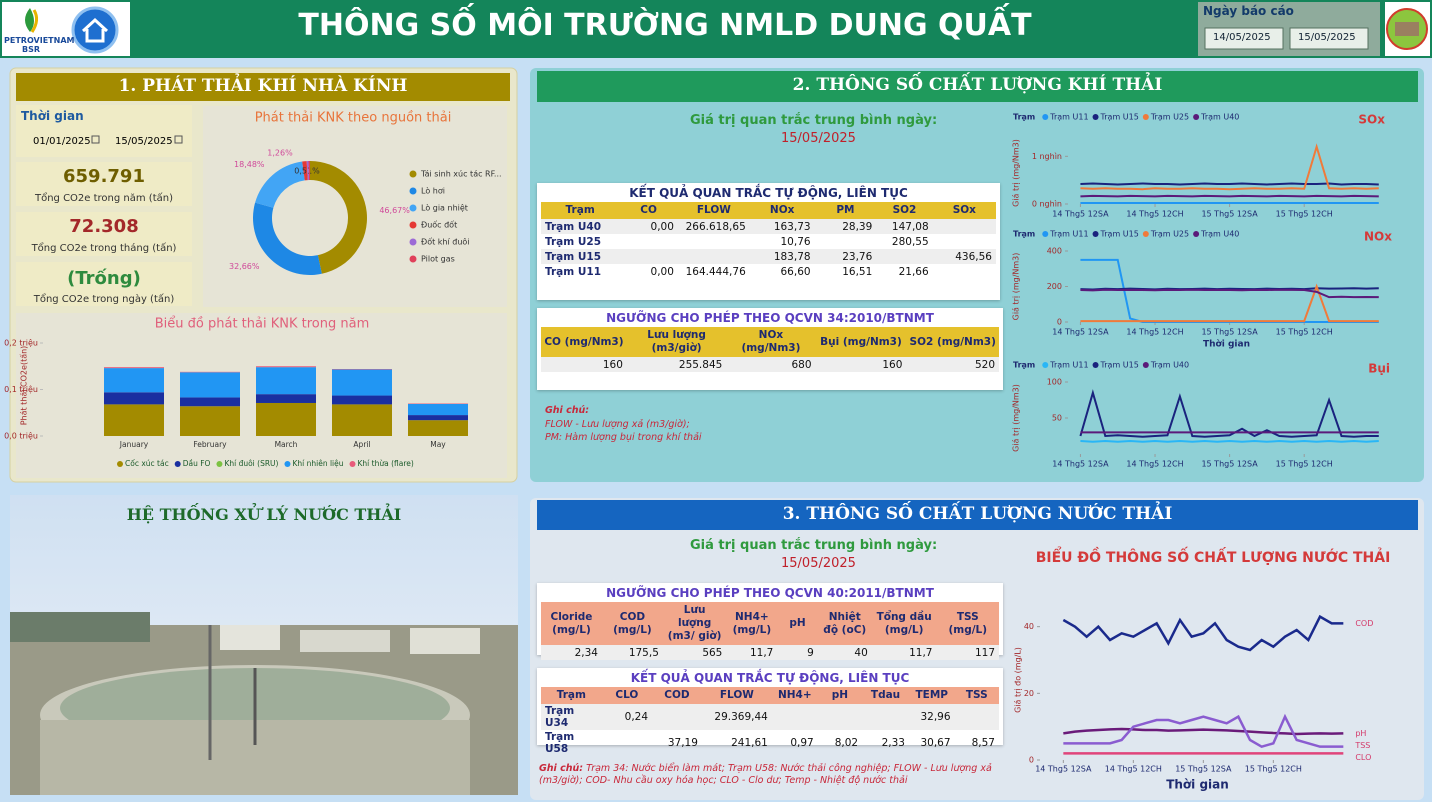 This screenshot has height=802, width=1432. What do you see at coordinates (904, 624) in the screenshot?
I see `column-header: Tổng dầu (mg/L)` at bounding box center [904, 624].